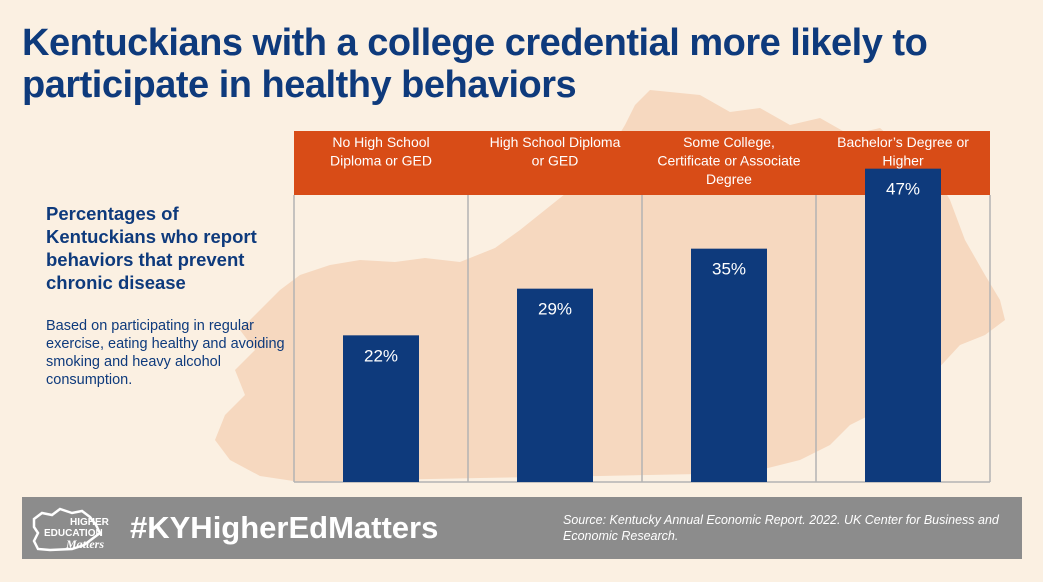 The image size is (1043, 582). Describe the element at coordinates (903, 189) in the screenshot. I see `data-label: 47%` at that location.